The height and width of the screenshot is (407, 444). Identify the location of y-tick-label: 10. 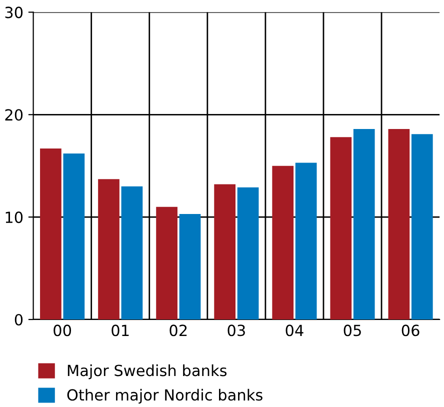
(14, 218).